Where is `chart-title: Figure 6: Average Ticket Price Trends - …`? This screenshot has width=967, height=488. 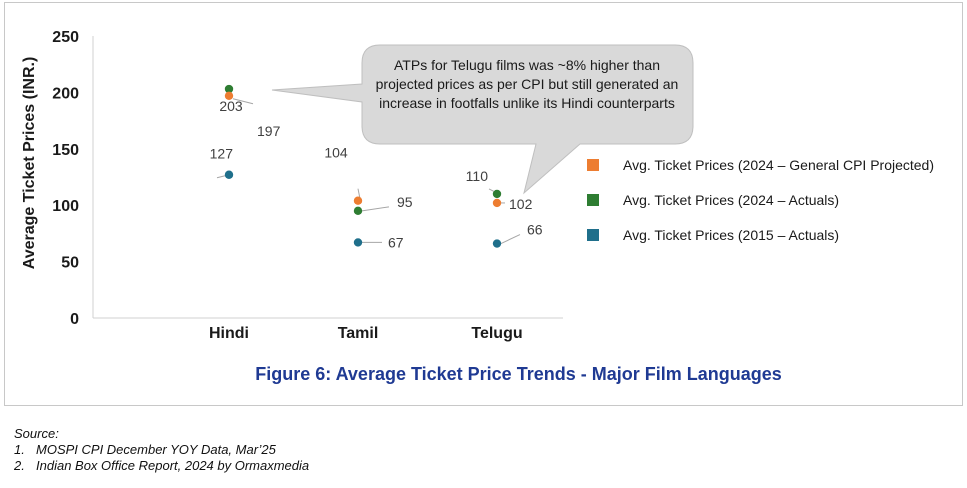
chart-title: Figure 6: Average Ticket Price Trends - … is located at coordinates (518, 374).